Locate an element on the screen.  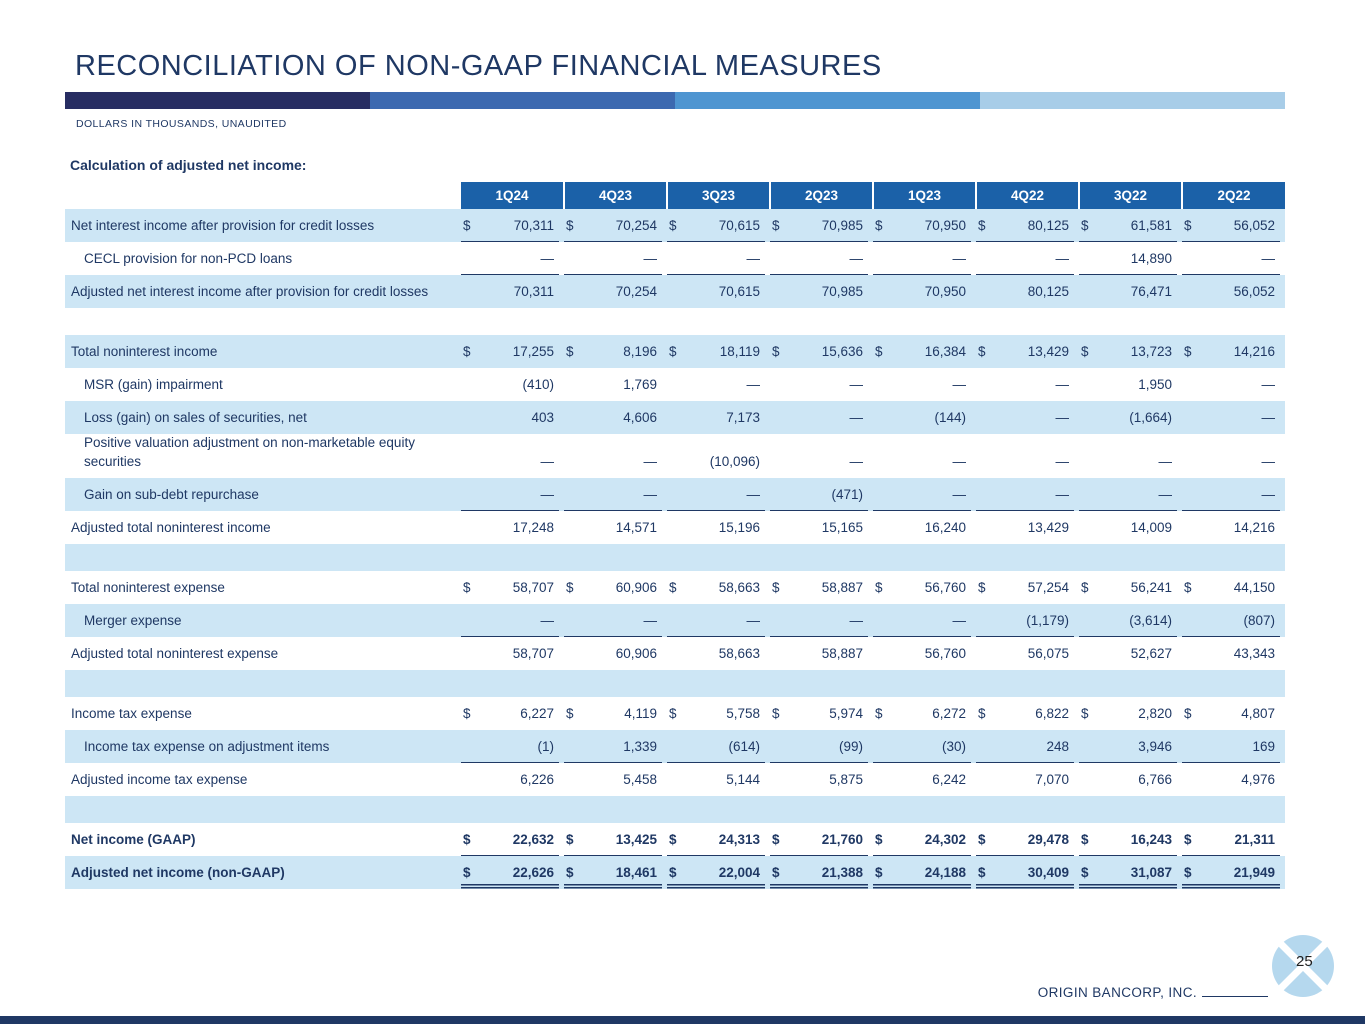
value-cell: (3,614) is located at coordinates (1139, 620).